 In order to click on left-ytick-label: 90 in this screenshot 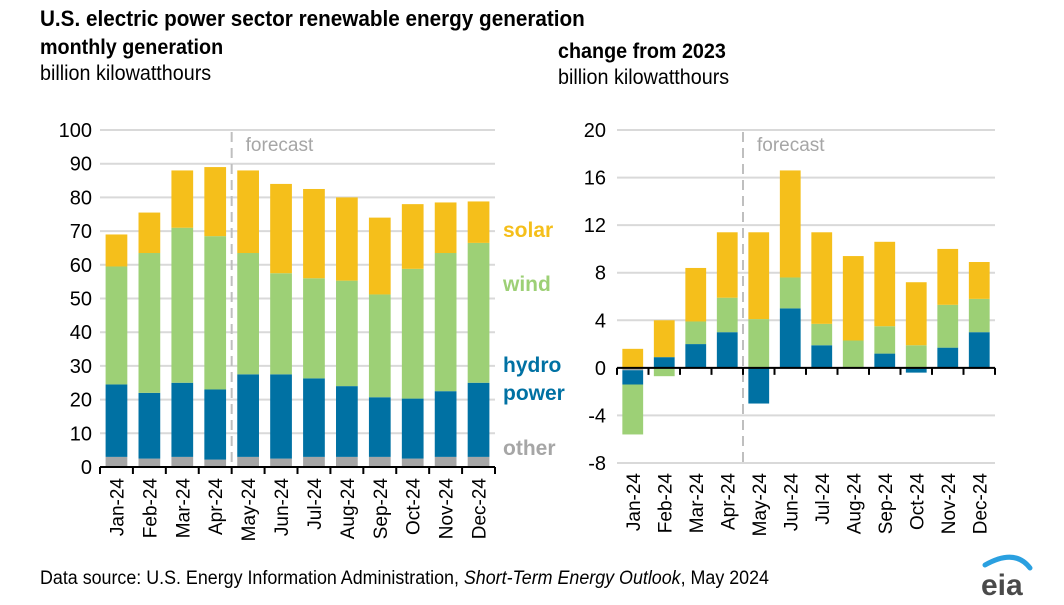, I will do `click(81, 165)`.